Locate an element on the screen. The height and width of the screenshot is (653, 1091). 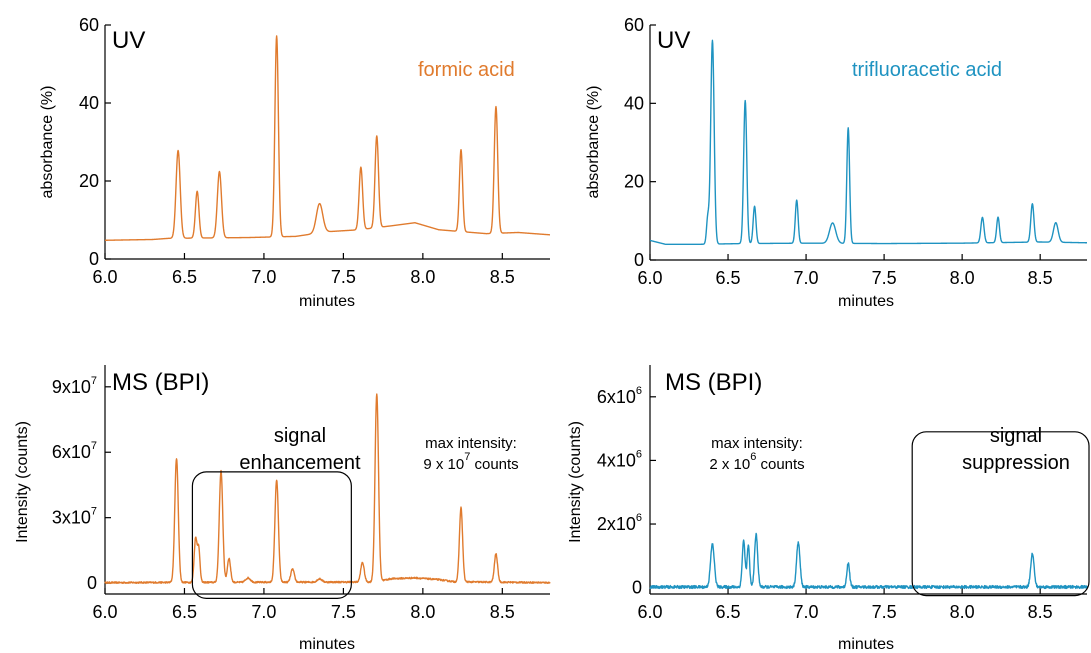
y-tick-label: 2x10⁶ is located at coordinates (619, 523).